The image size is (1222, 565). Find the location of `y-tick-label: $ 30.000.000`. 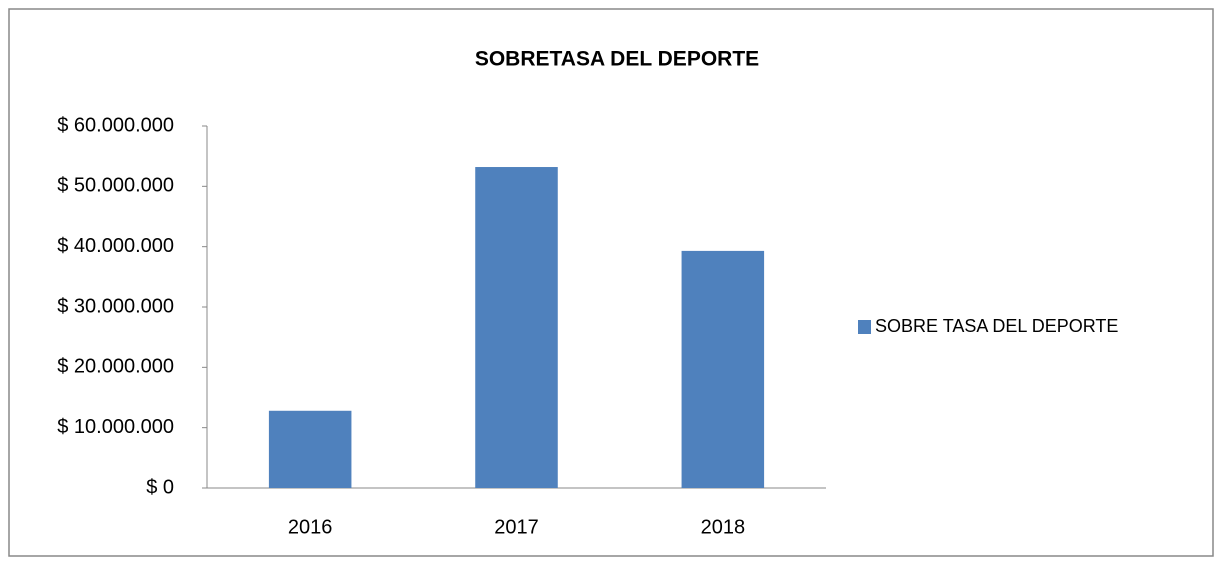

y-tick-label: $ 30.000.000 is located at coordinates (115, 306).